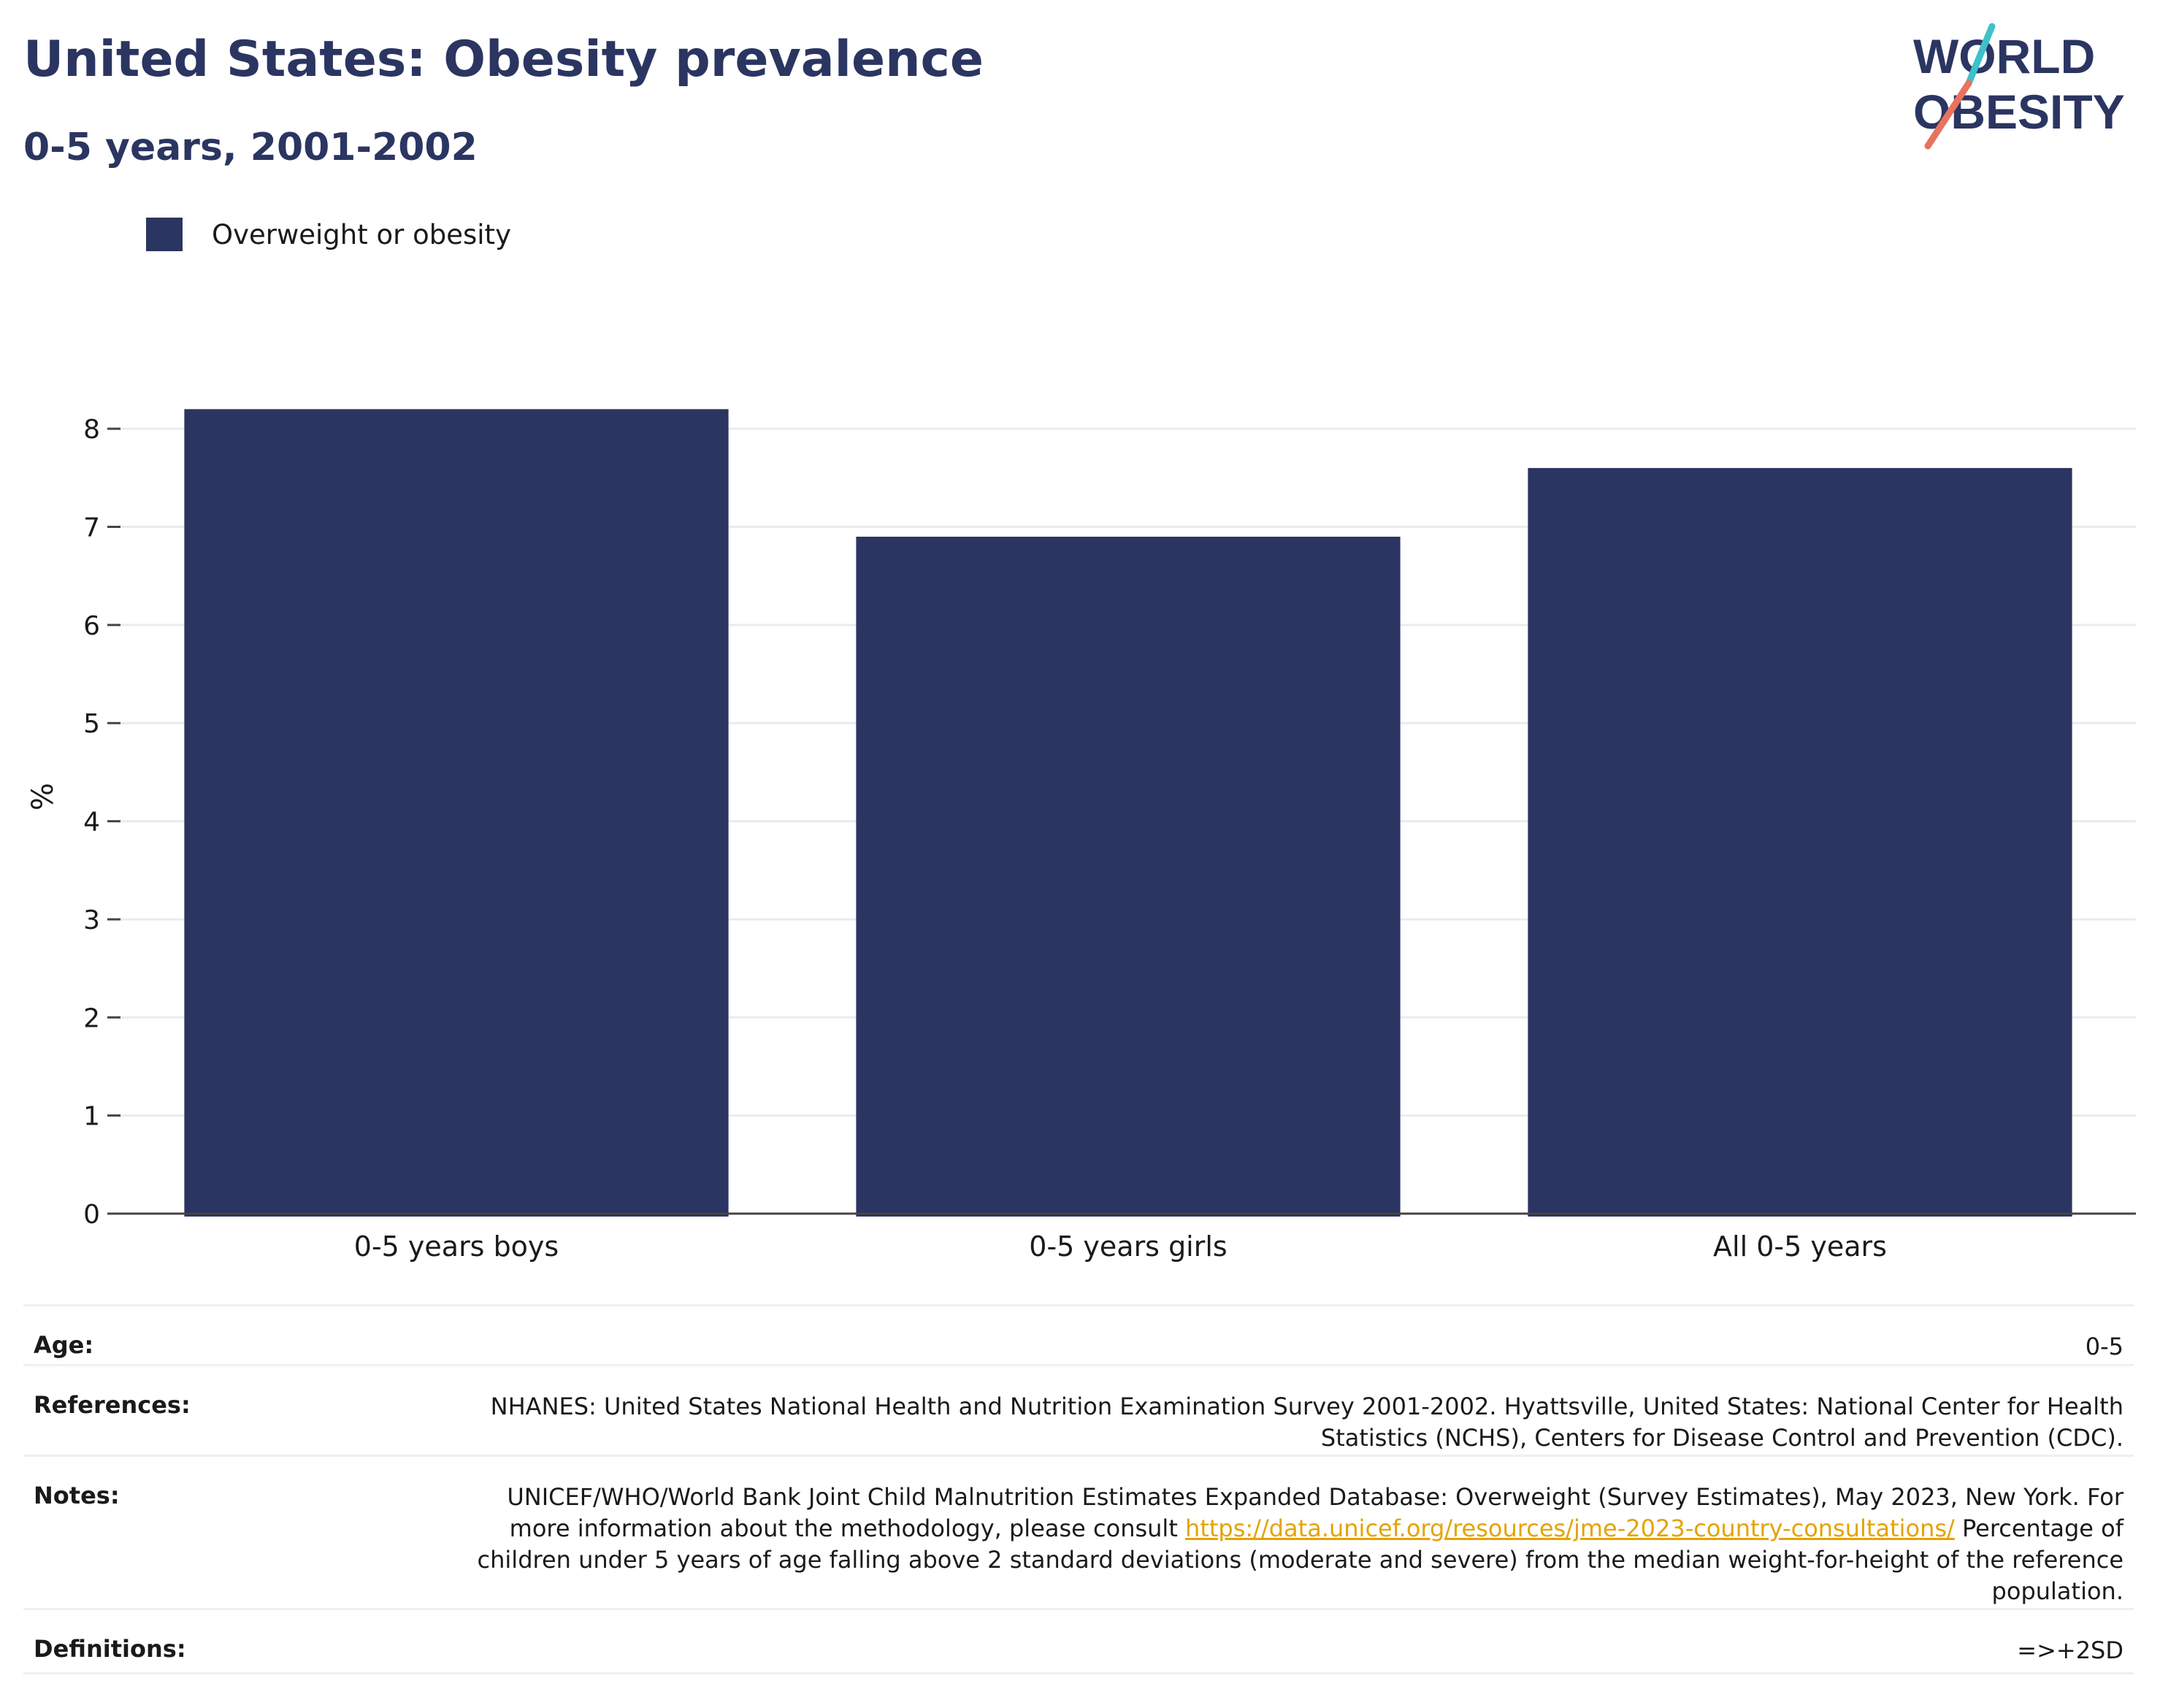 The height and width of the screenshot is (1708, 2160). Describe the element at coordinates (1948, 115) in the screenshot. I see `logo-slash-coral` at that location.